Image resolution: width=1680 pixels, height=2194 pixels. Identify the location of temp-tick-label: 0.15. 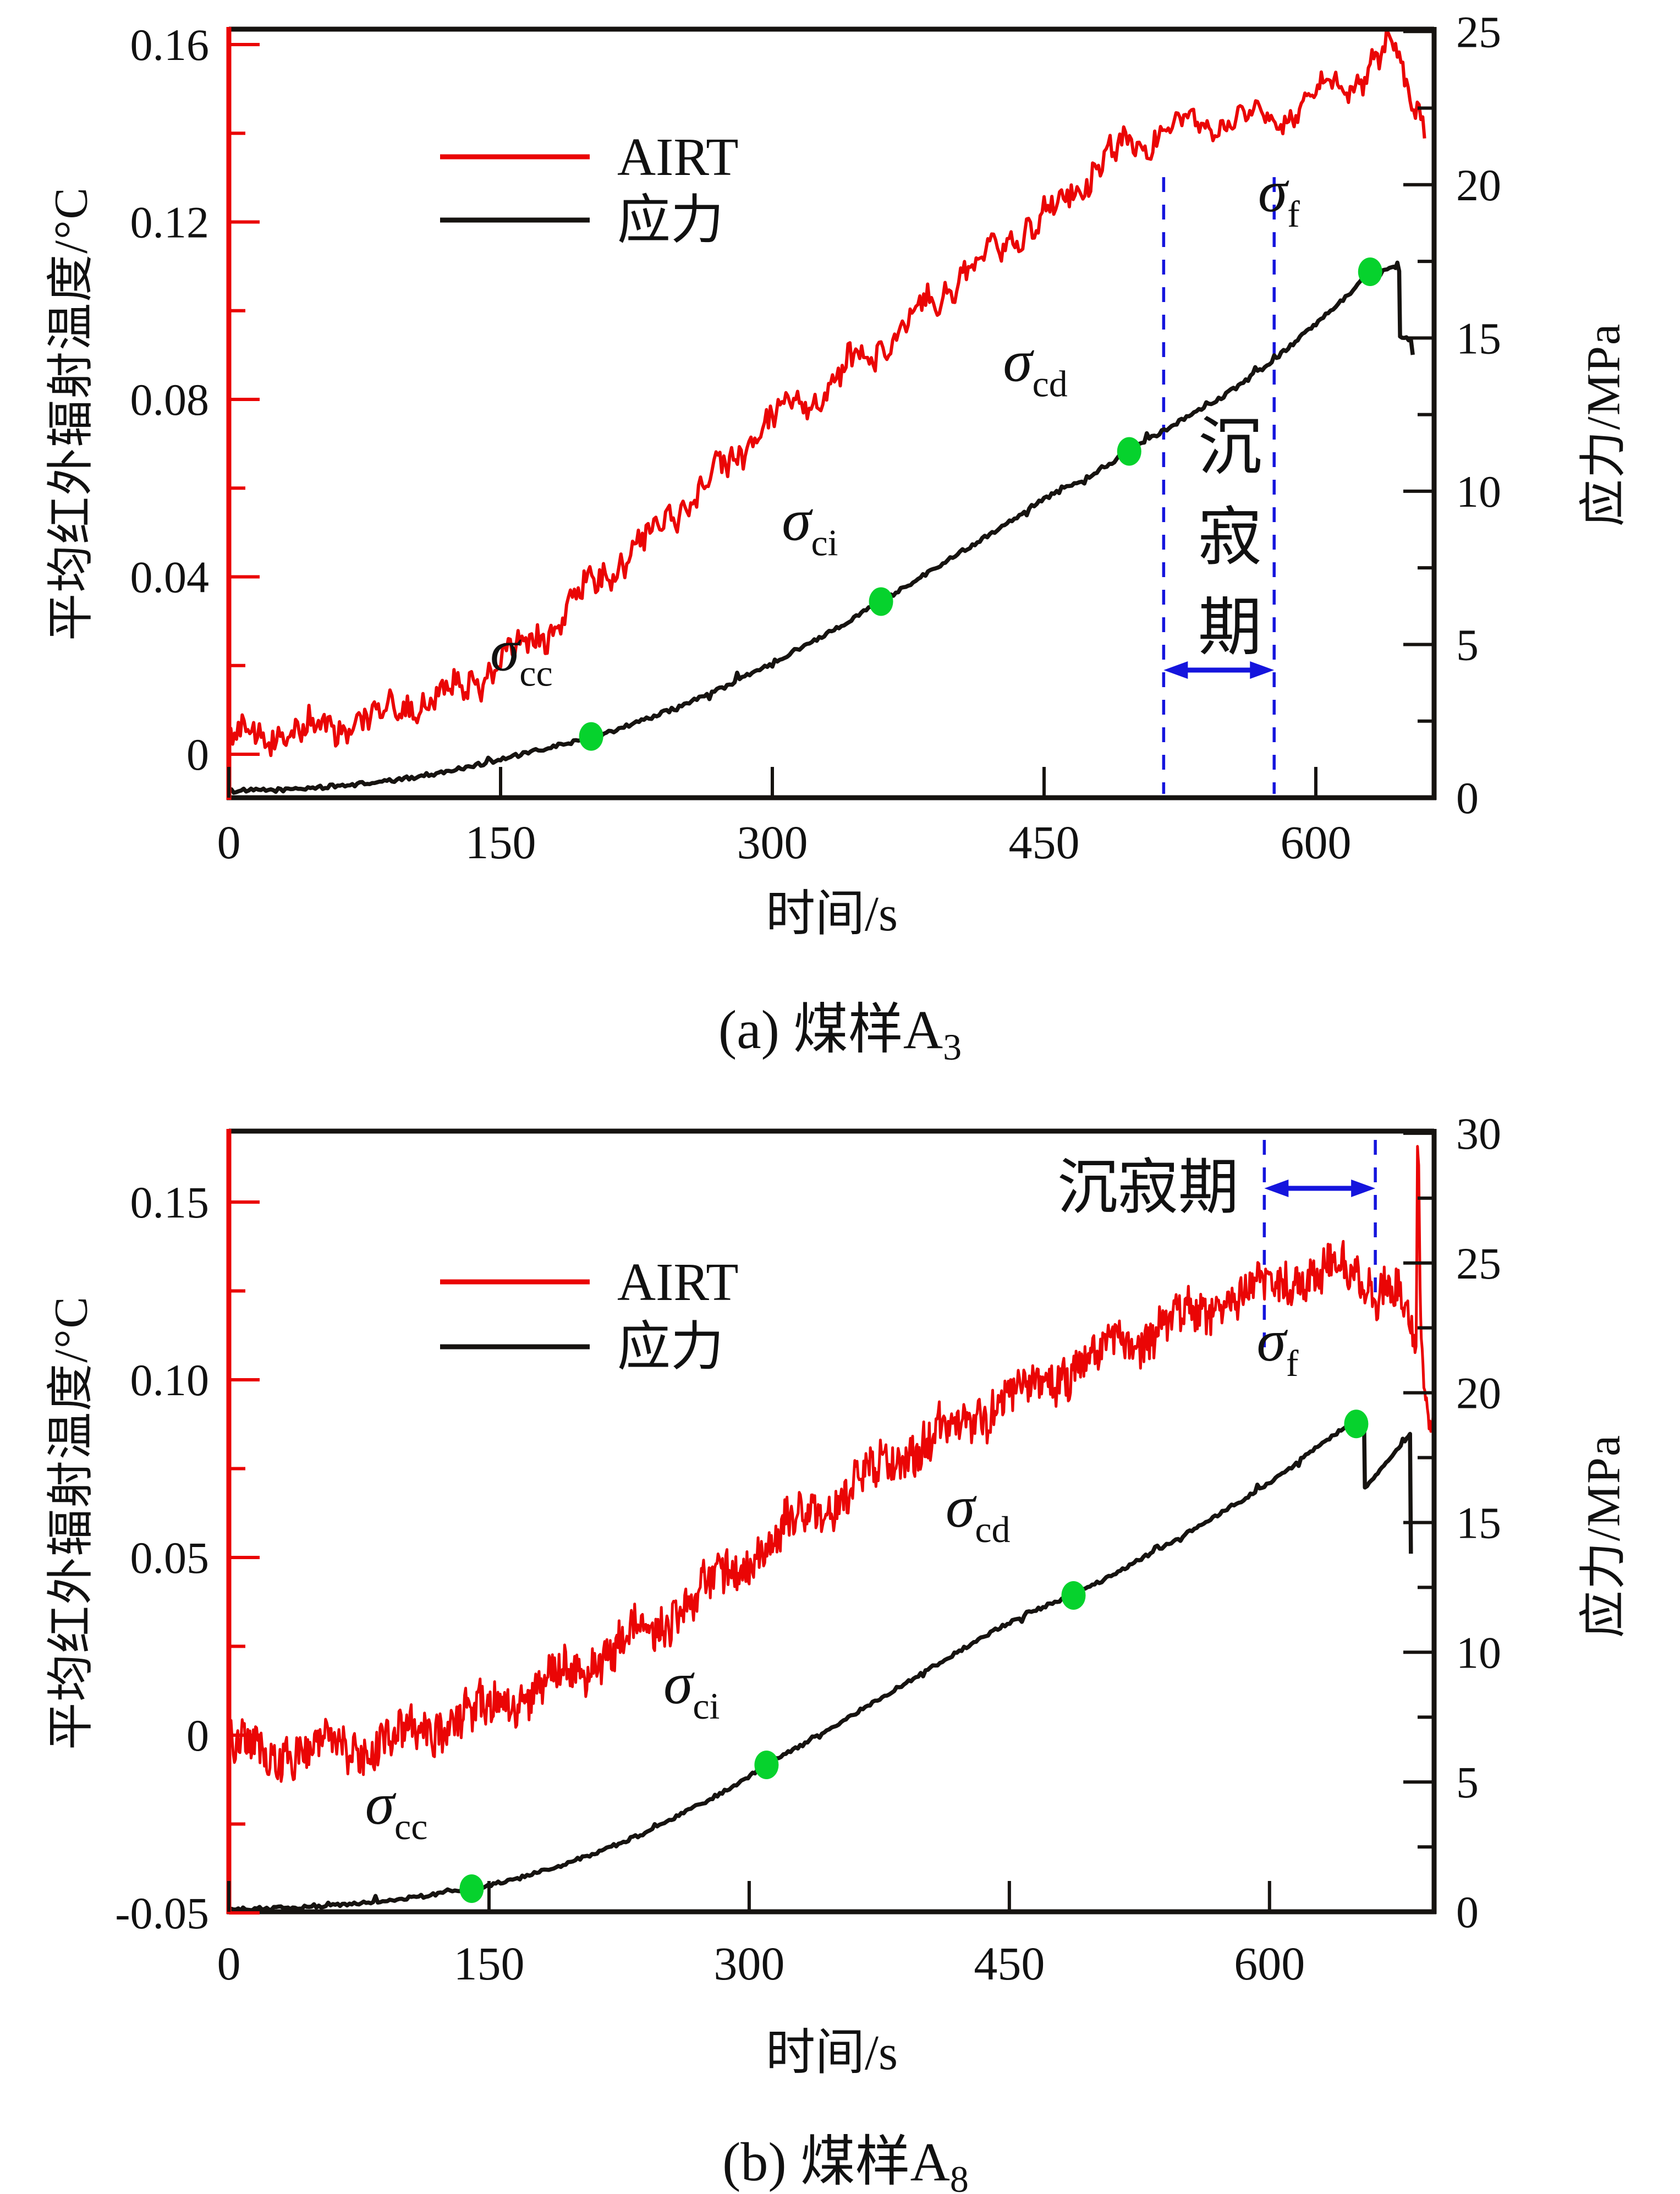
(170, 1202).